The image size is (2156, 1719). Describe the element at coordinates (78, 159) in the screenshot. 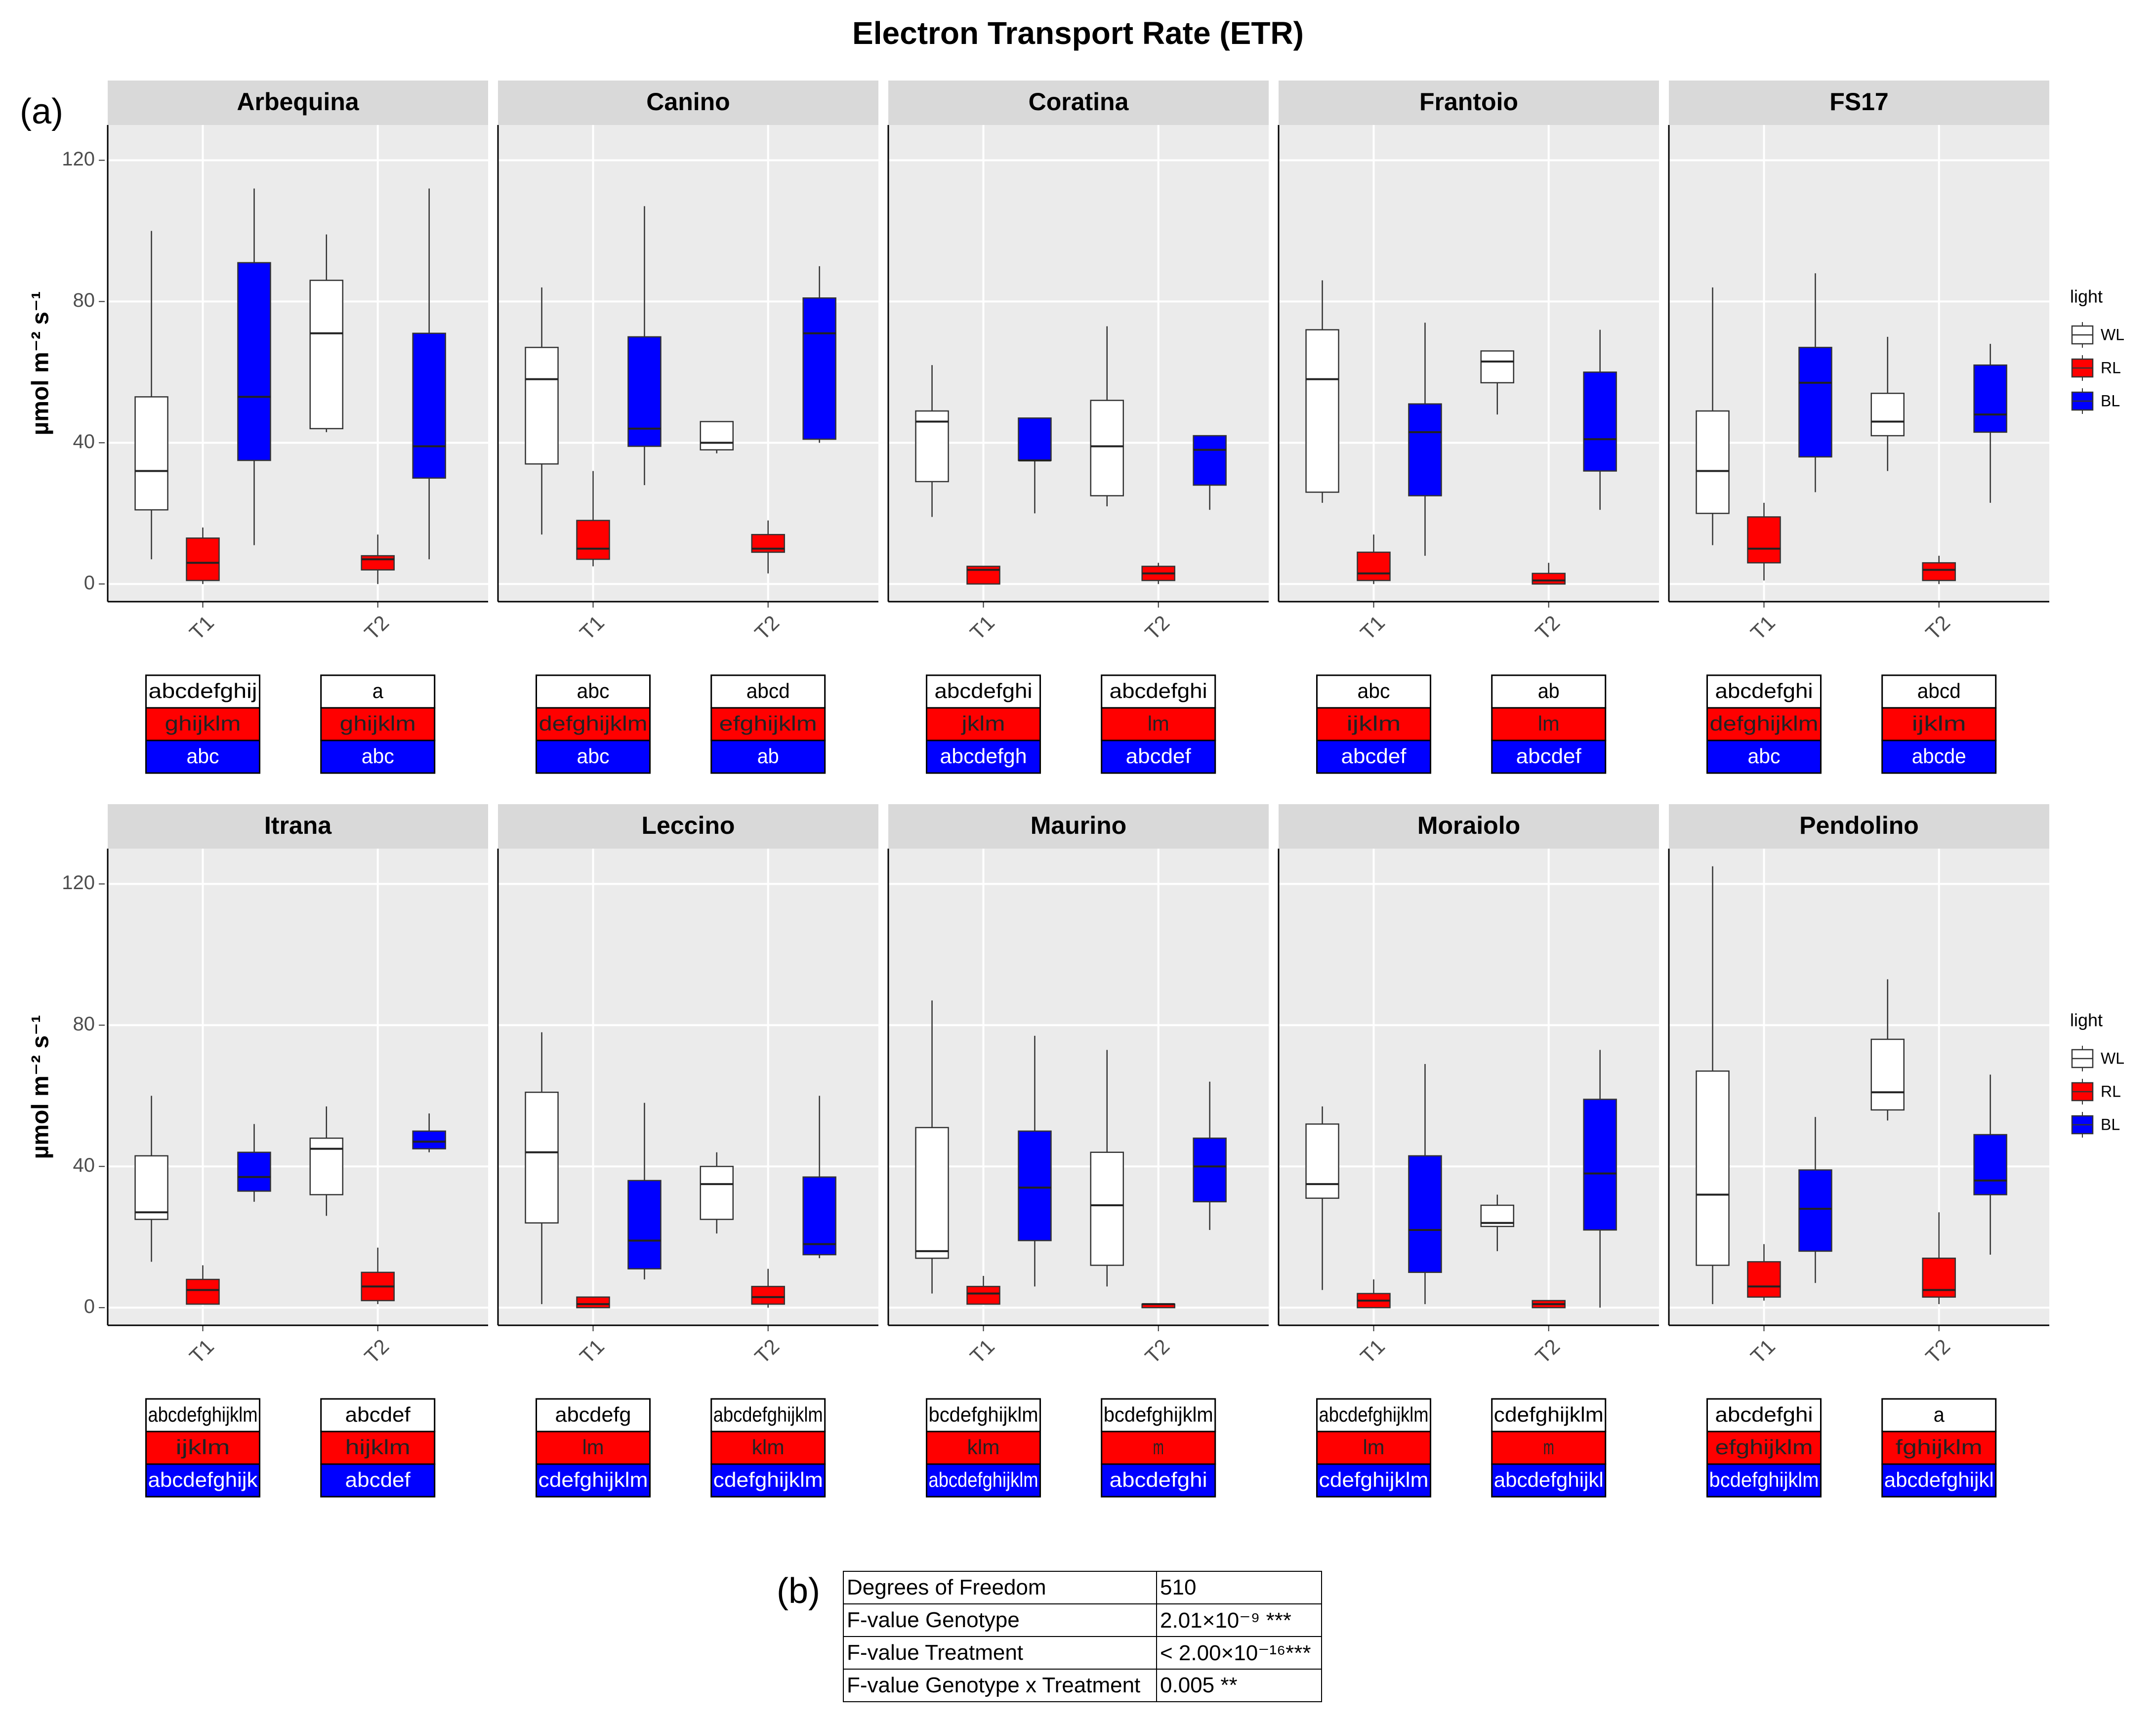

I see `y-tick-label: 120` at that location.